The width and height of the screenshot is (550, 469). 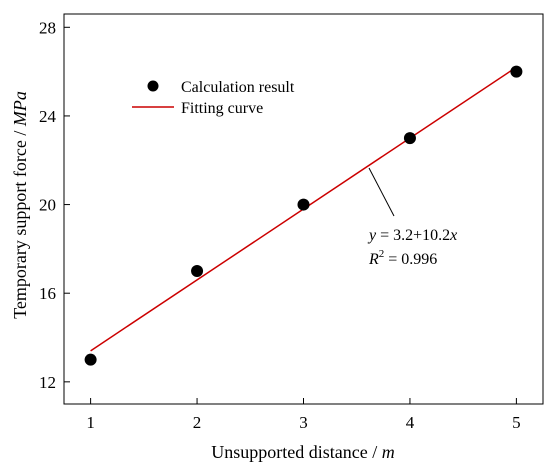 I want to click on fit-equation: y = 3.2+10.2x, so click(x=412, y=235).